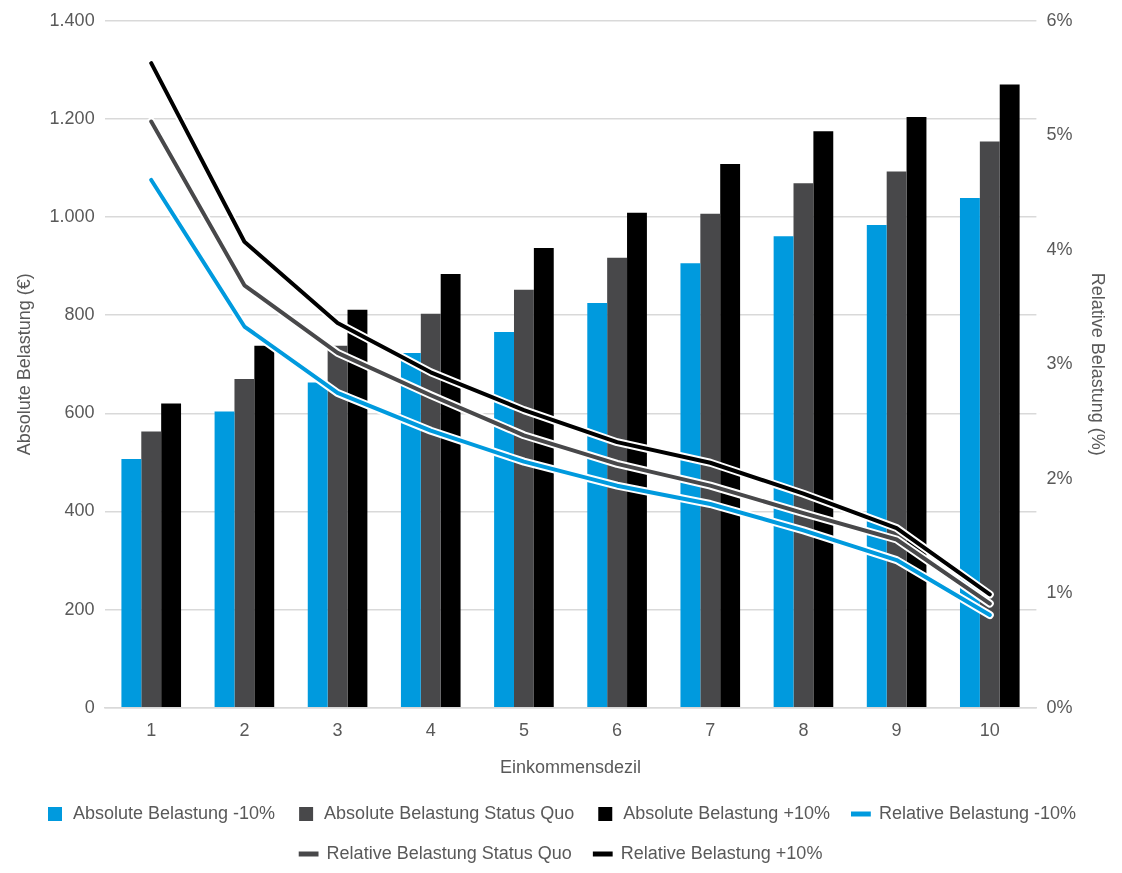 This screenshot has height=873, width=1122. I want to click on legend-label: Absolute Belastung +10%, so click(726, 812).